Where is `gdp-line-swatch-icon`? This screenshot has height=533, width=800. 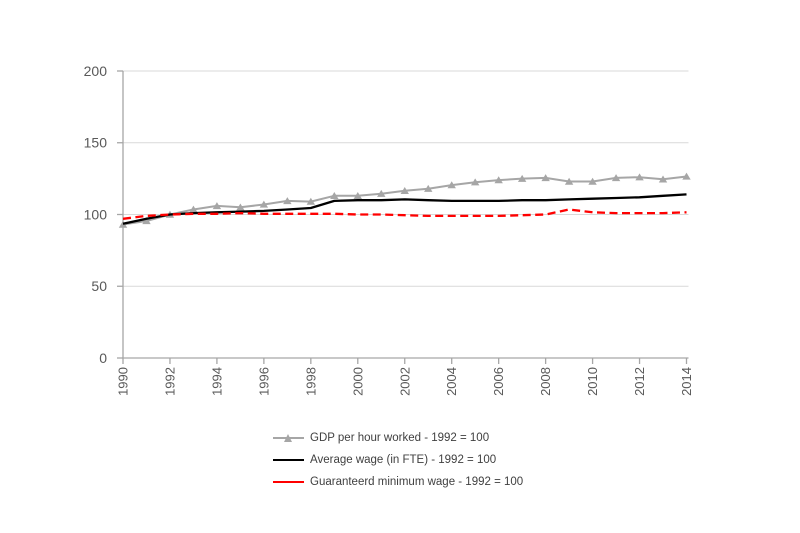 gdp-line-swatch-icon is located at coordinates (288, 438).